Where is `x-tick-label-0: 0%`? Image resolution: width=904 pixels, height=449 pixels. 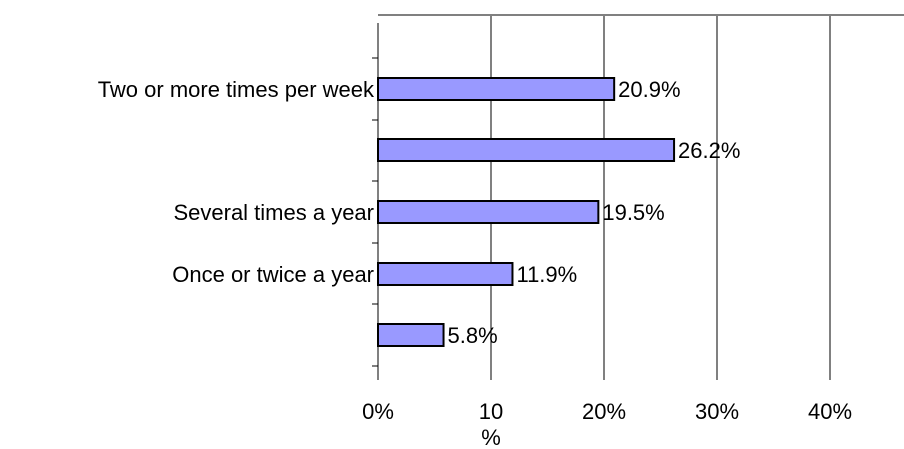
x-tick-label-0: 0% is located at coordinates (378, 411).